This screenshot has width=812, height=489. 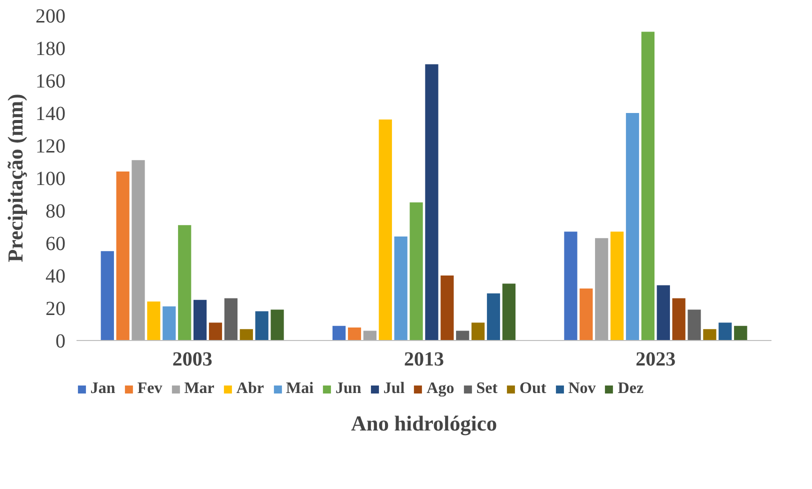 I want to click on x-tick-label: 2013, so click(x=424, y=359).